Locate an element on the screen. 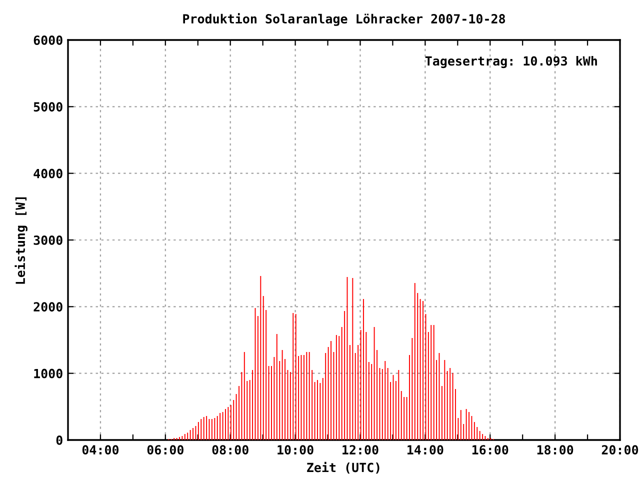  x-tick-label: 04:00 is located at coordinates (100, 450).